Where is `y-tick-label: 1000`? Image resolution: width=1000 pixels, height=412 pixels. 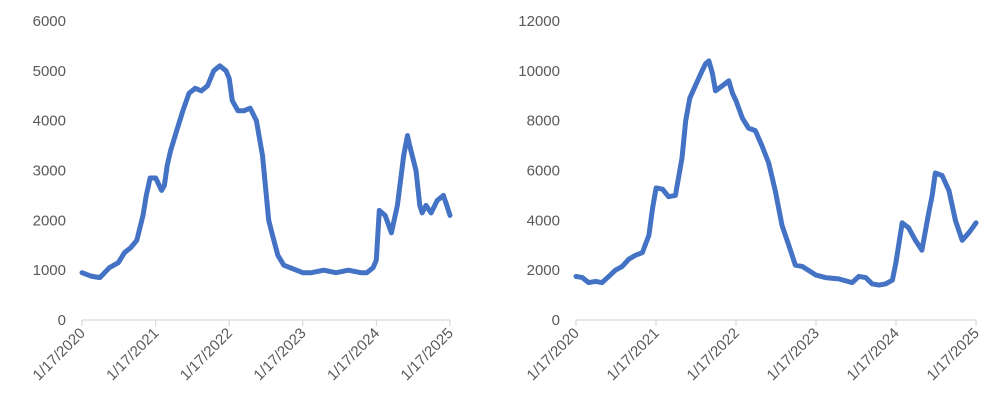 y-tick-label: 1000 is located at coordinates (49, 270).